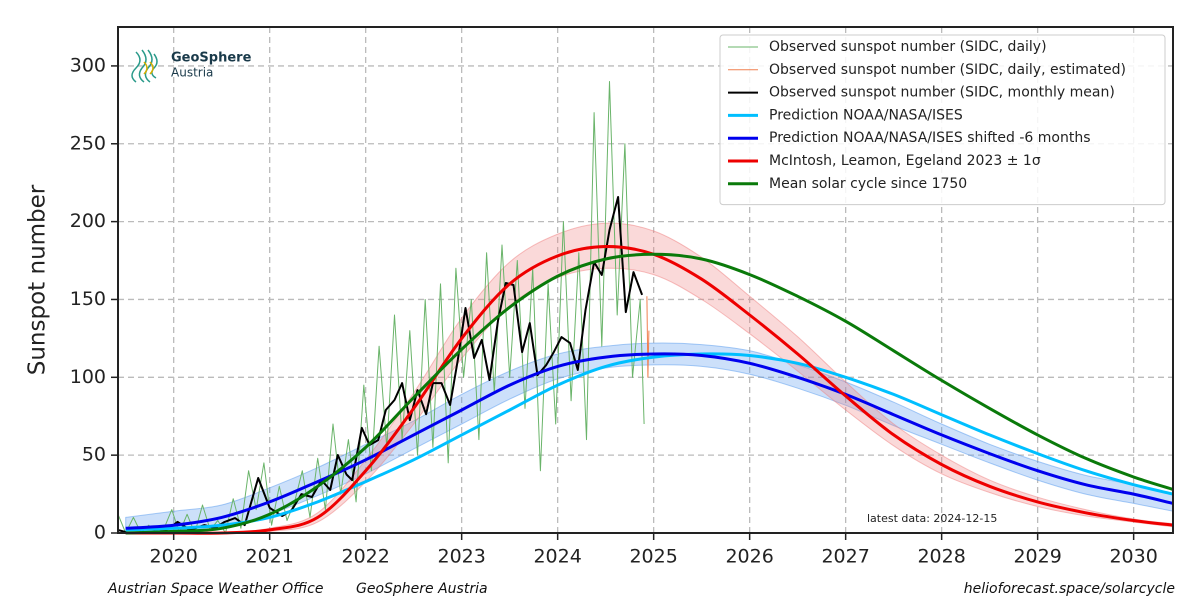  I want to click on x-tick-label: 2028, so click(941, 557).